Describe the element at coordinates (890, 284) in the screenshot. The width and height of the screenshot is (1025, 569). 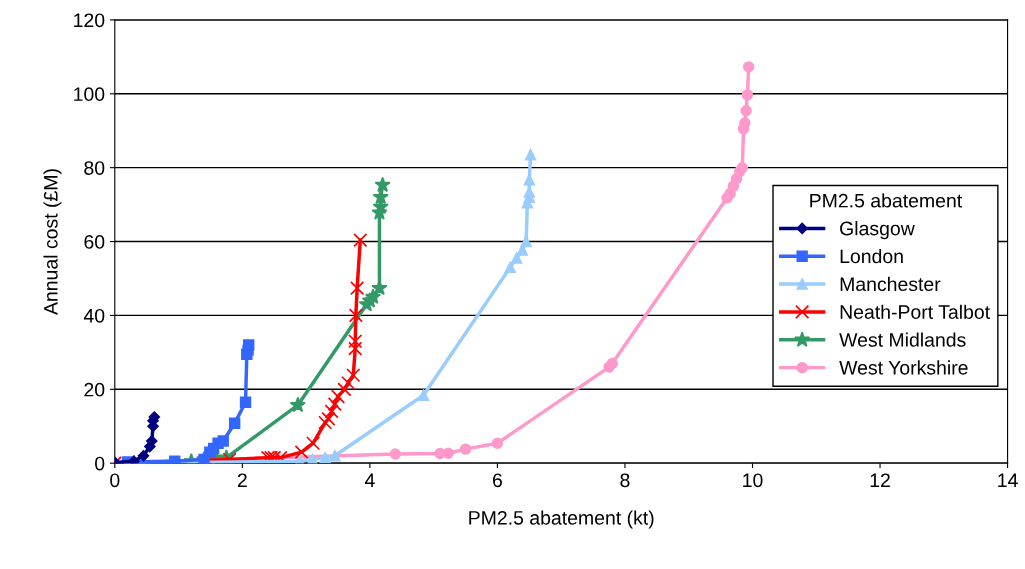
I see `legend-label: Manchester` at that location.